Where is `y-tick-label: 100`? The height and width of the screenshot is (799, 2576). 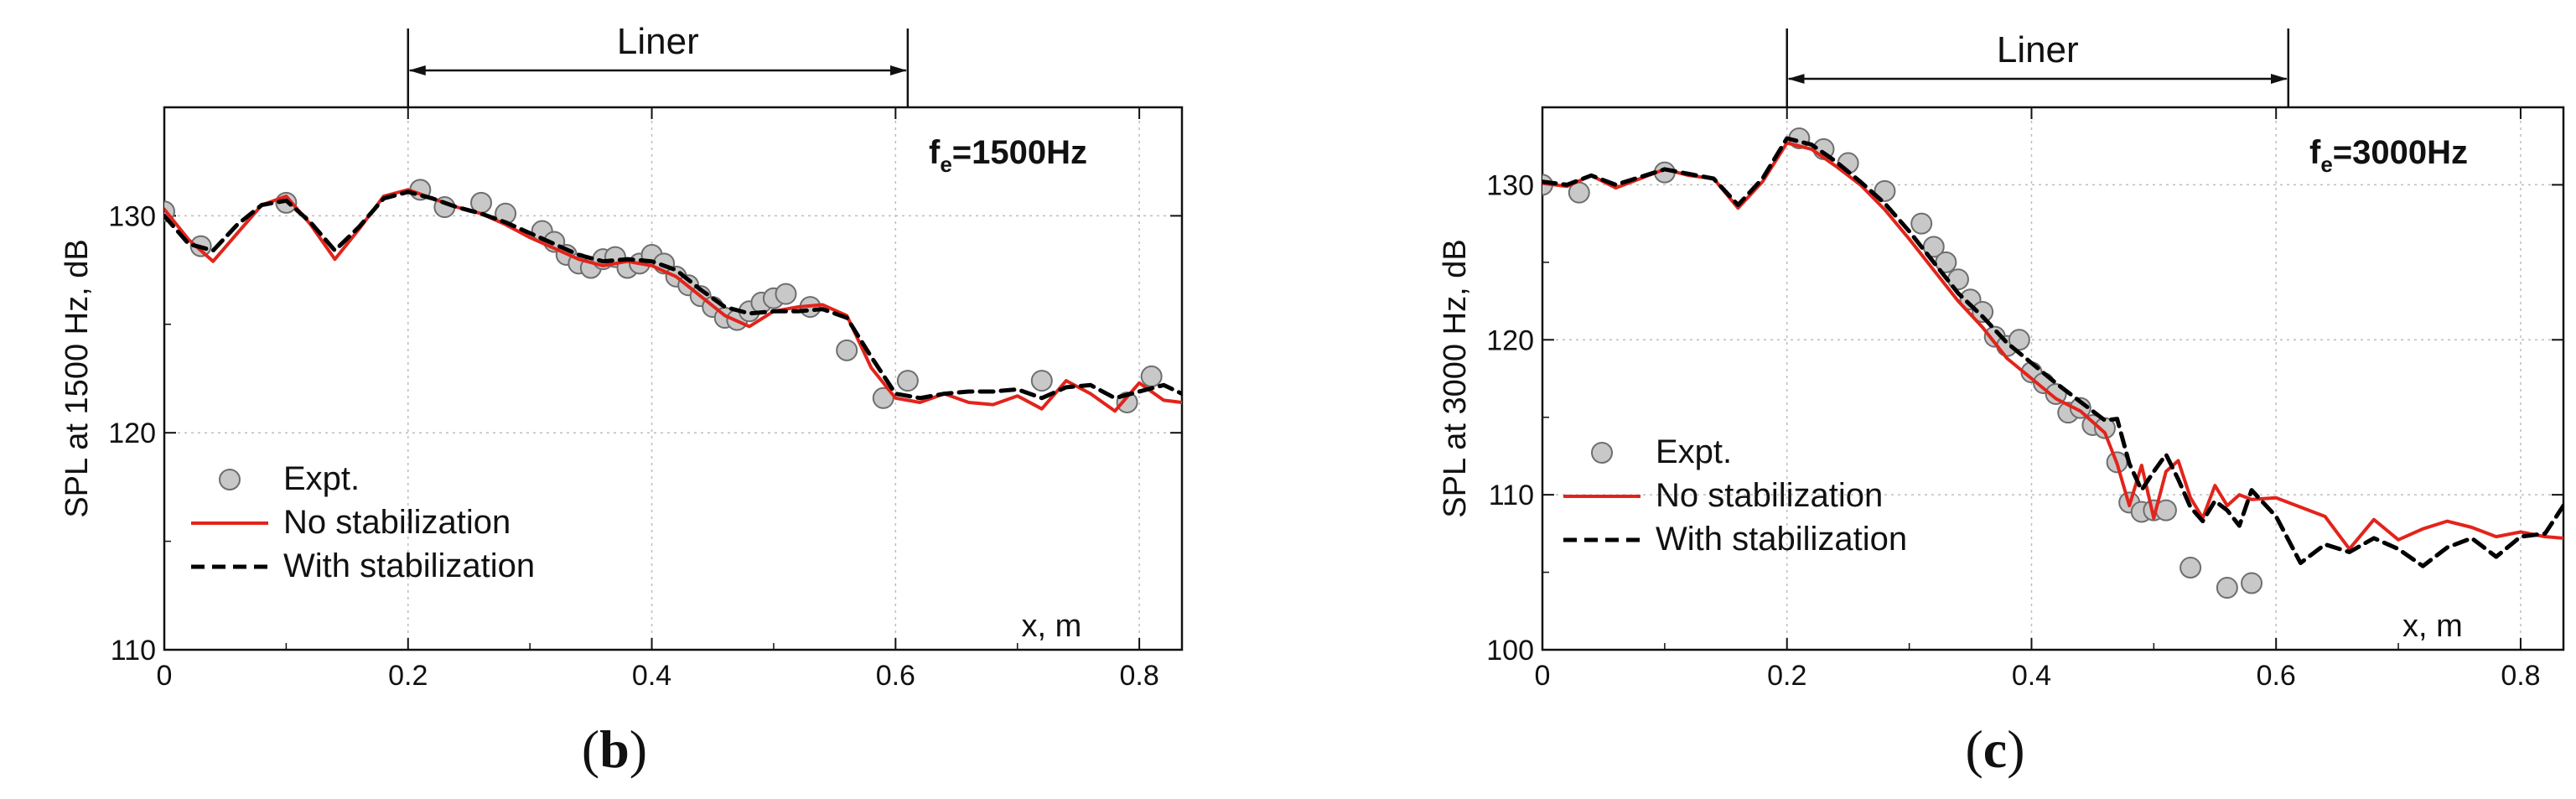
y-tick-label: 100 is located at coordinates (1510, 651).